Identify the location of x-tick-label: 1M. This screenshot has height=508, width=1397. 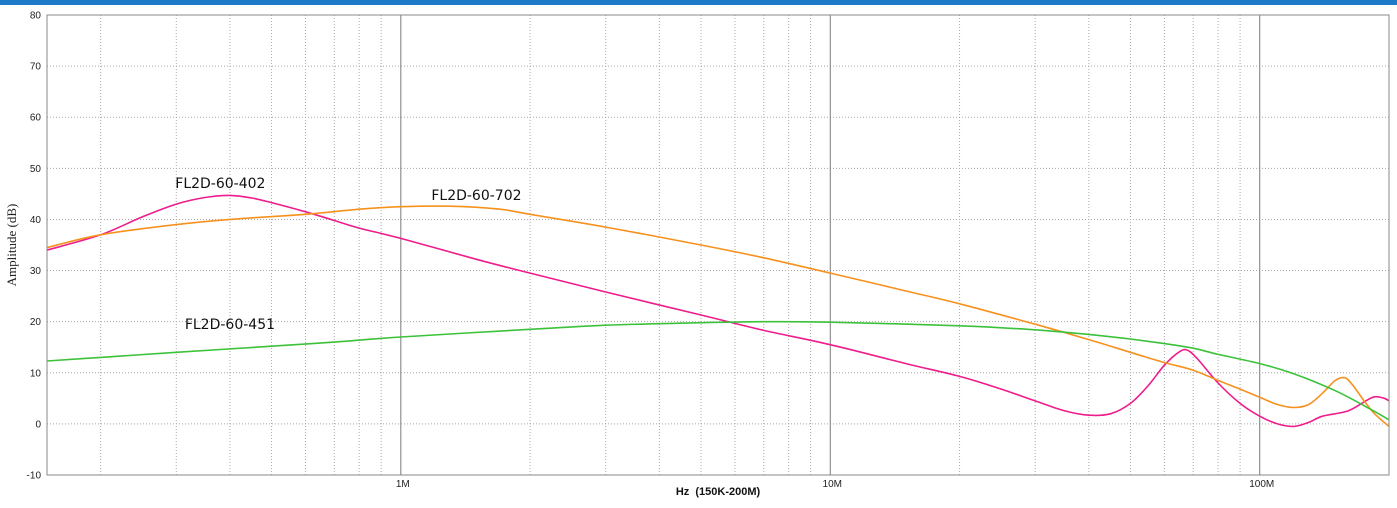
(403, 484).